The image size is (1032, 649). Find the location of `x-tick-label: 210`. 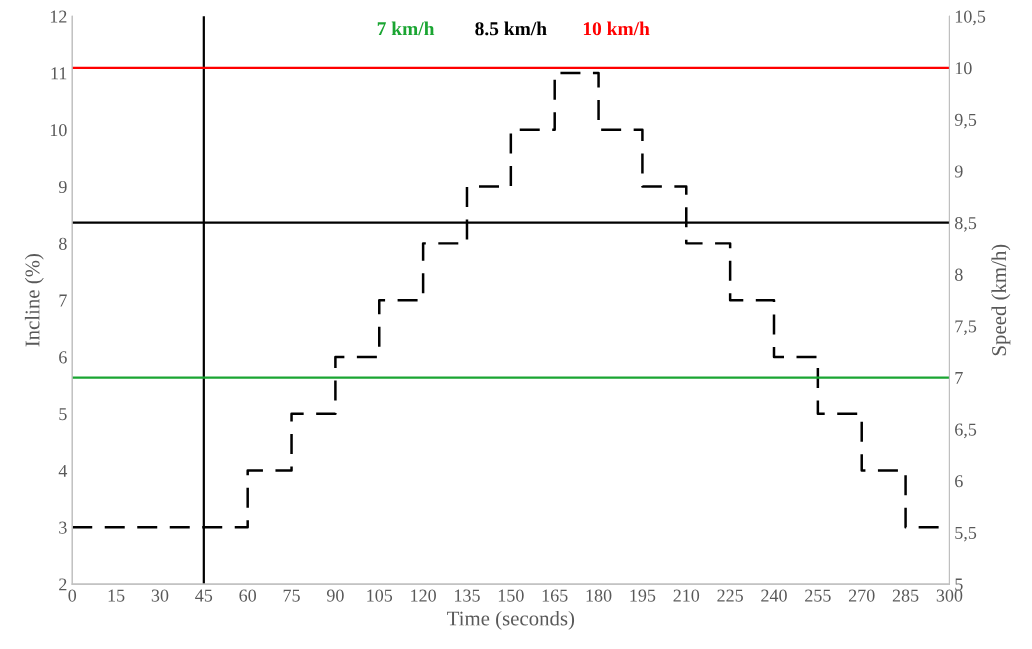

x-tick-label: 210 is located at coordinates (686, 595).